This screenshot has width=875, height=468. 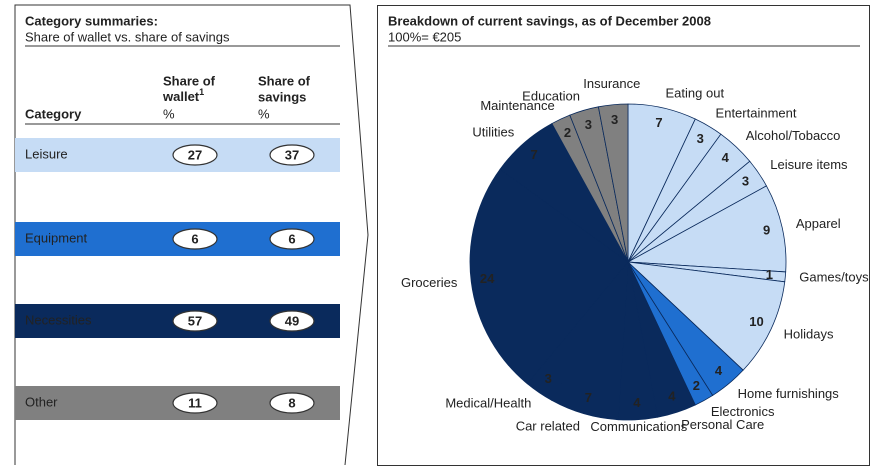 I want to click on header: Category, so click(x=53, y=113).